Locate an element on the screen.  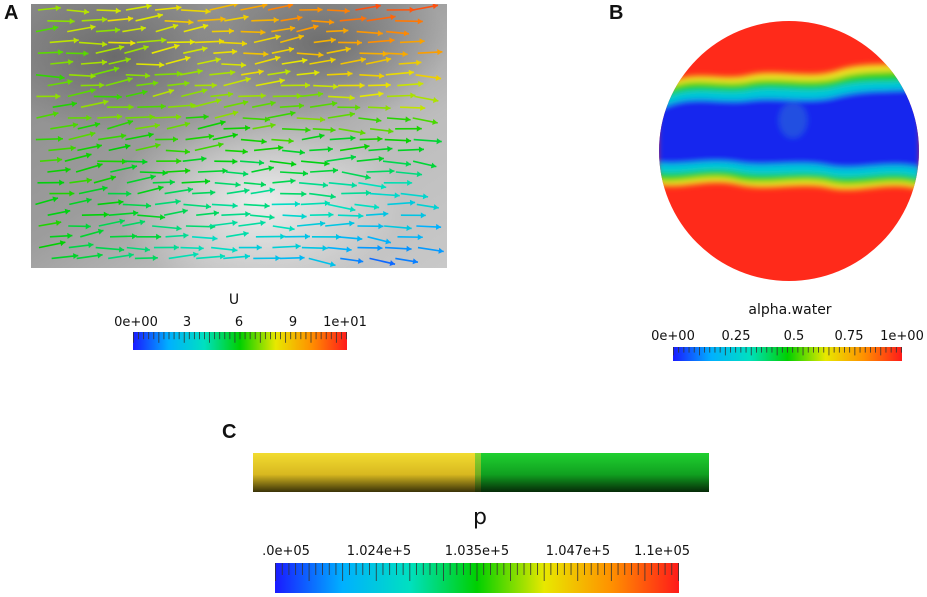
colorbar-u is located at coordinates (240, 341).